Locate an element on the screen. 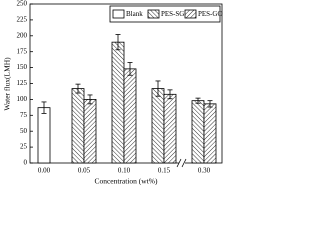 This screenshot has width=320, height=240. x-tick-label: 0.15 is located at coordinates (164, 171).